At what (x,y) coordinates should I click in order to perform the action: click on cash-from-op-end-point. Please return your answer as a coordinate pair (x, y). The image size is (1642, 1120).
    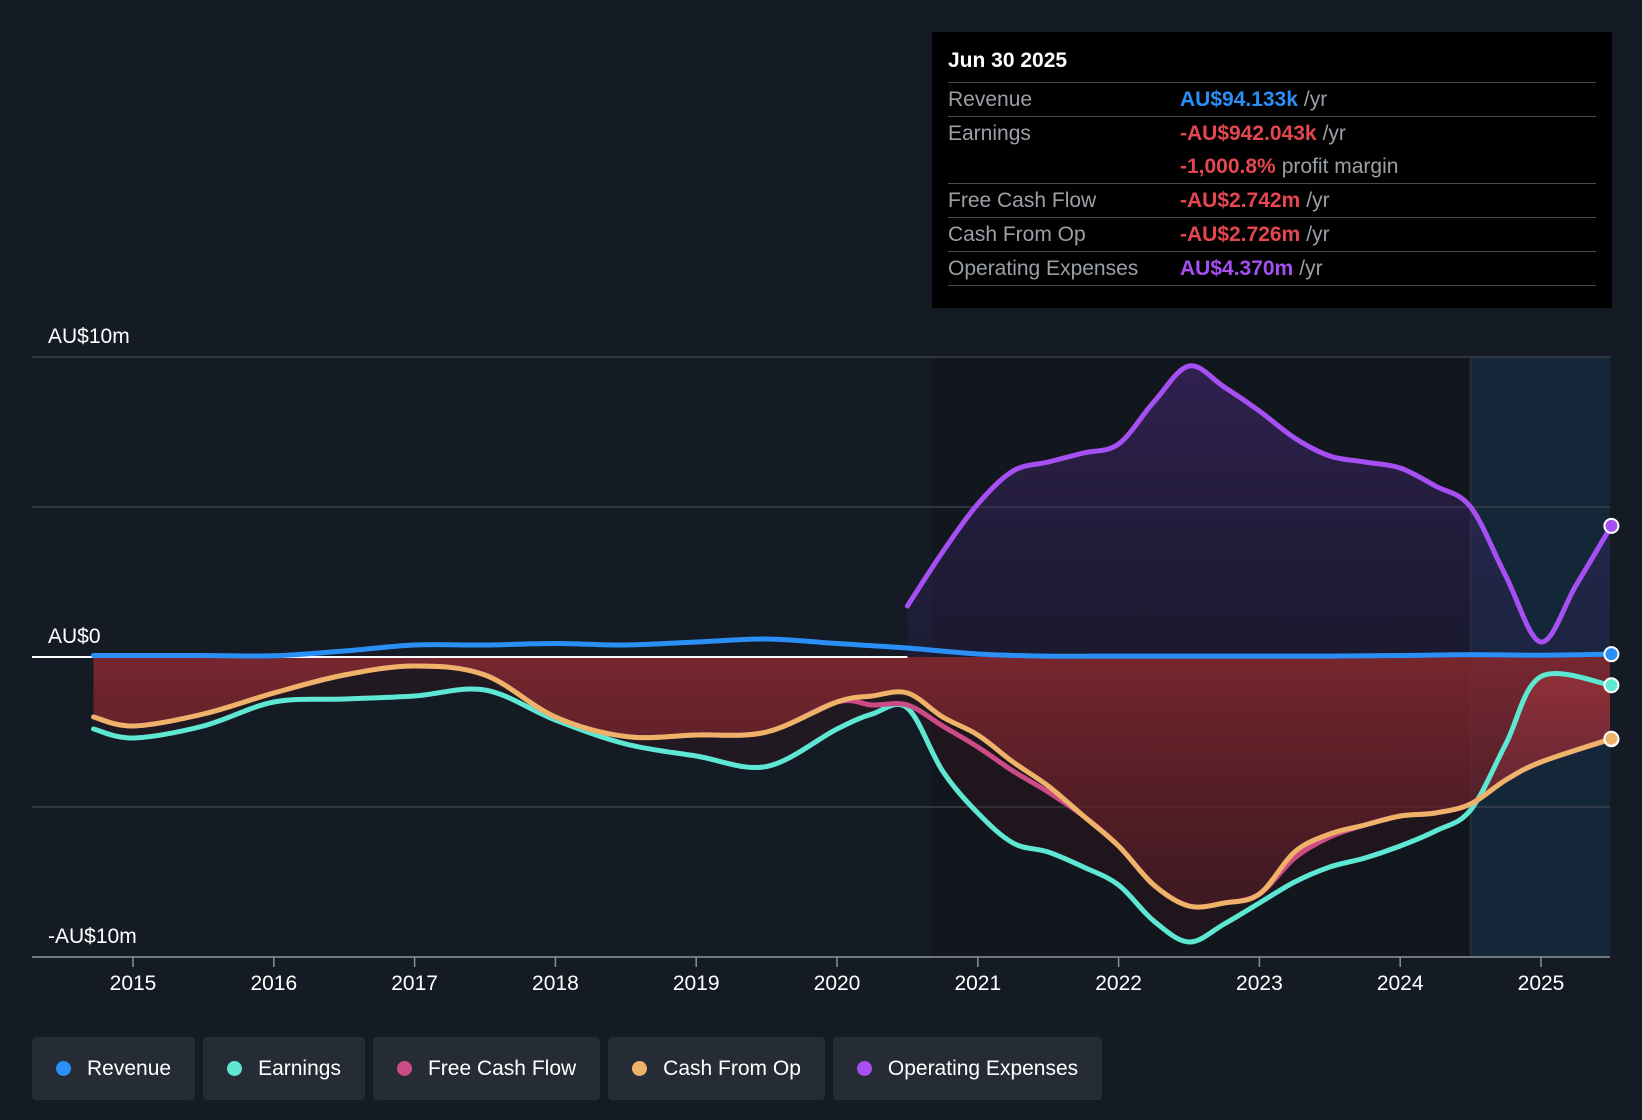
    Looking at the image, I should click on (1611, 738).